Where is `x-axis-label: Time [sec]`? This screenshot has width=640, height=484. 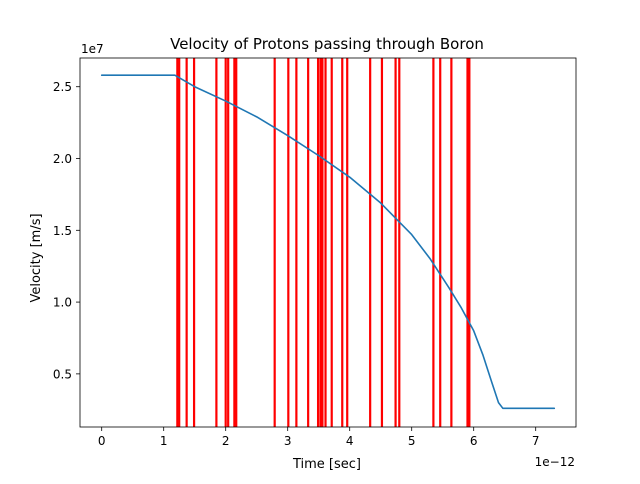
x-axis-label: Time [sec] is located at coordinates (326, 464).